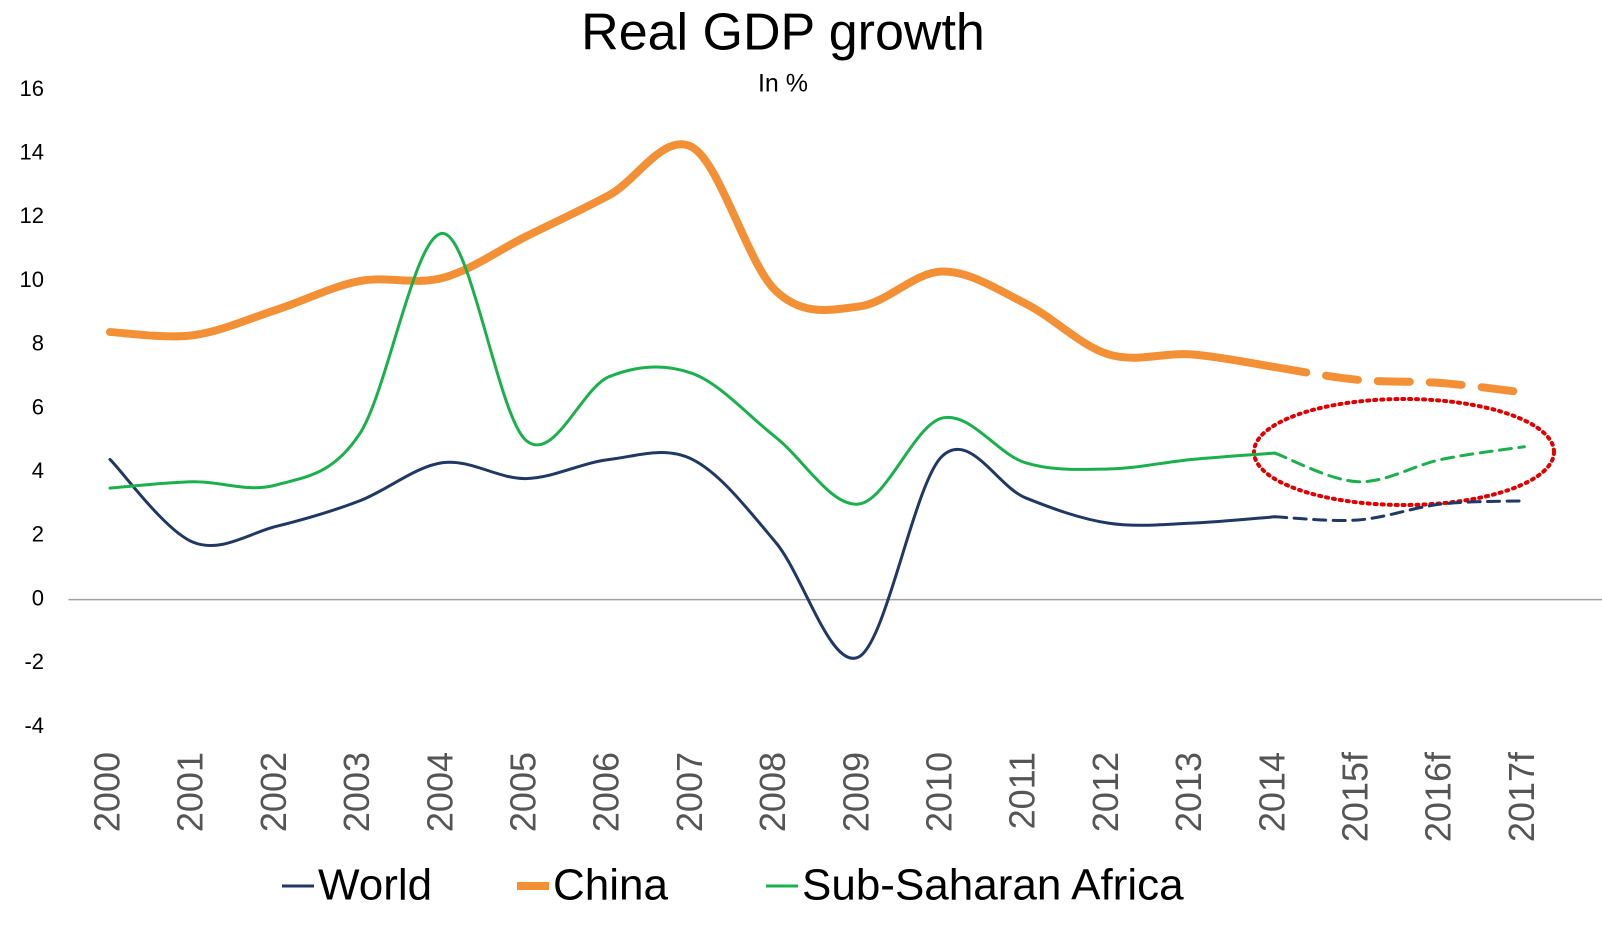 This screenshot has width=1602, height=929. I want to click on x-tick-label: 2004, so click(439, 792).